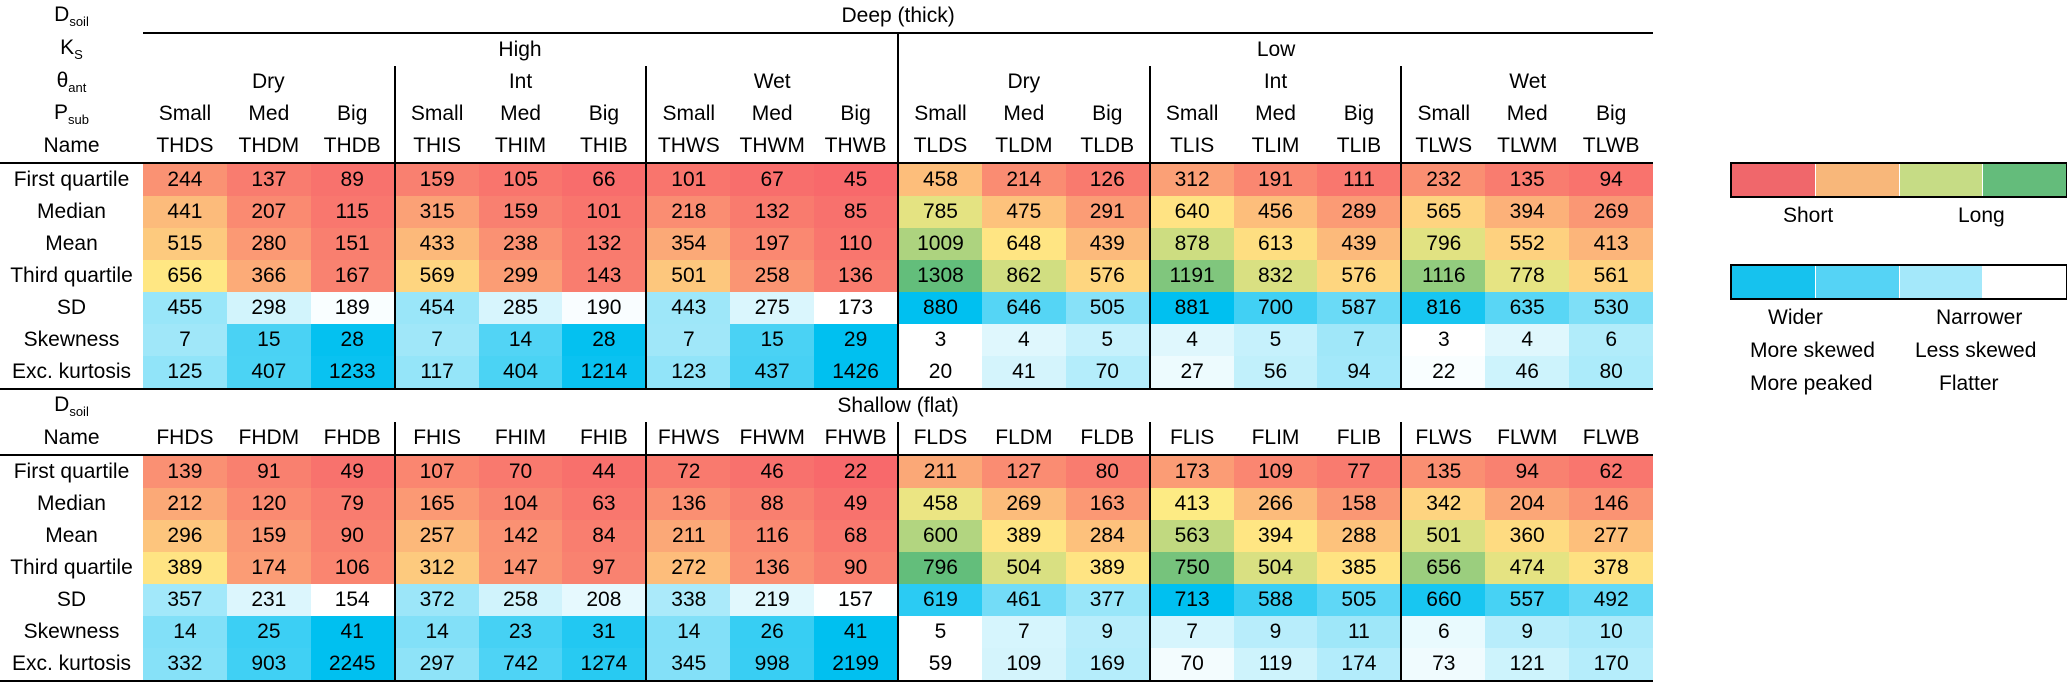 The image size is (2067, 697). What do you see at coordinates (939, 244) in the screenshot?
I see `data-cell: 1009` at bounding box center [939, 244].